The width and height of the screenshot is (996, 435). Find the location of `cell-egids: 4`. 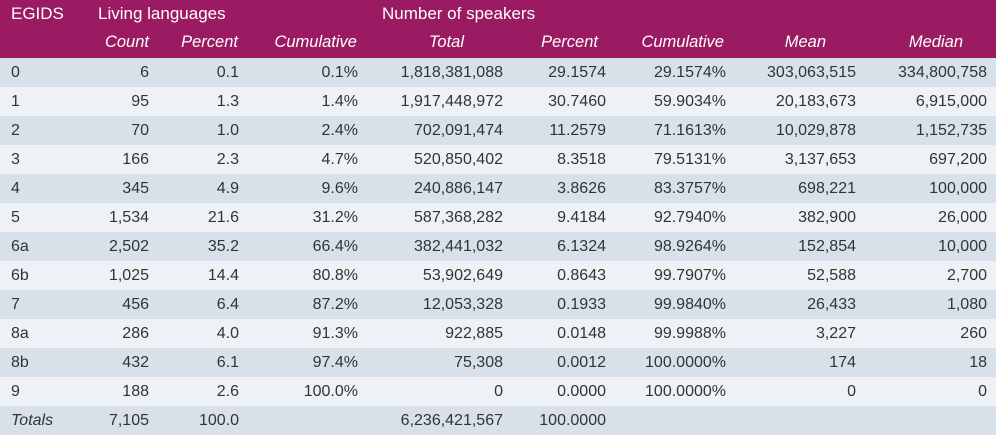

cell-egids: 4 is located at coordinates (15, 188).